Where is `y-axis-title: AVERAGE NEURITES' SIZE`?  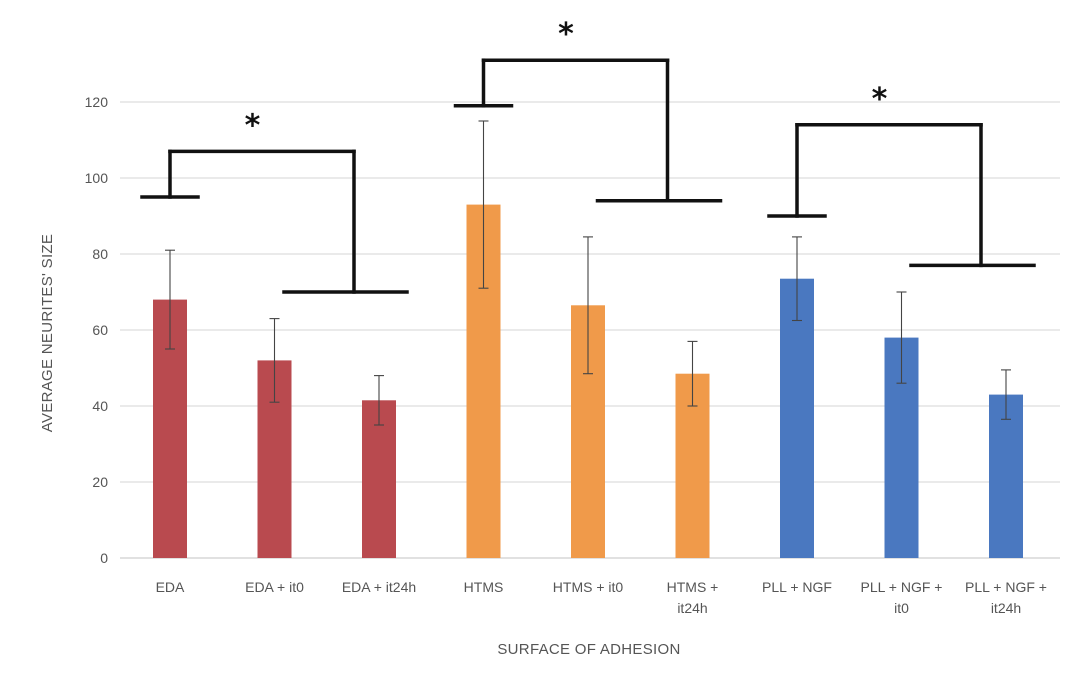
y-axis-title: AVERAGE NEURITES' SIZE is located at coordinates (47, 333).